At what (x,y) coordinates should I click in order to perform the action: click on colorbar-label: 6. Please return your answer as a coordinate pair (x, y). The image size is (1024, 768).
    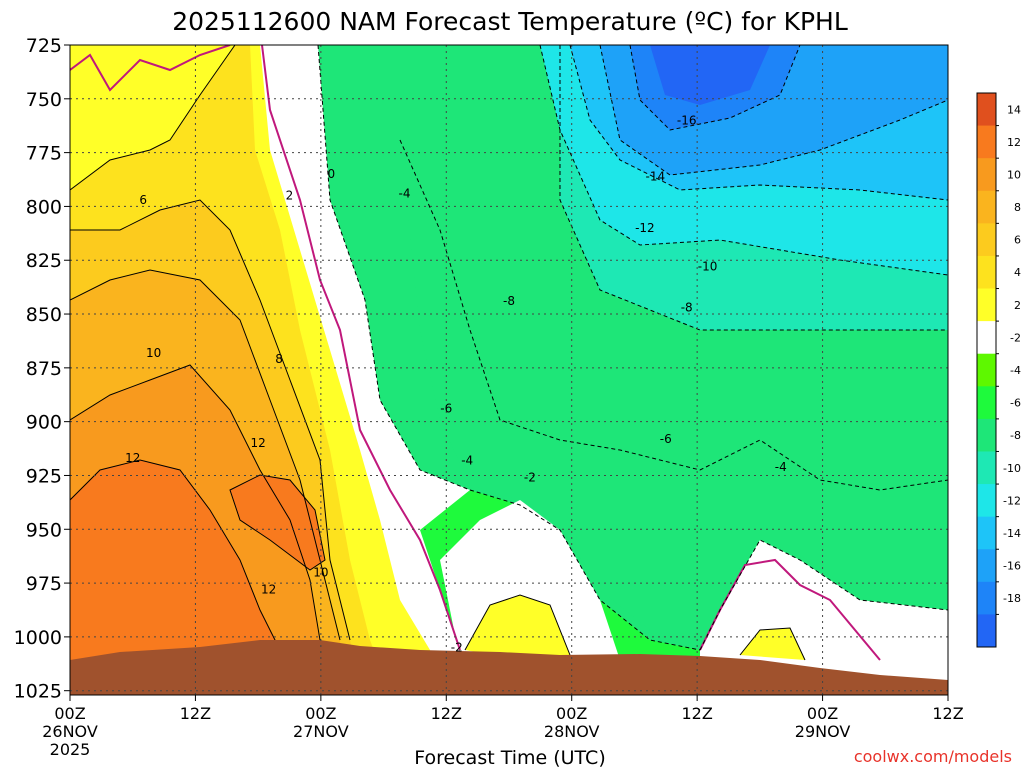
    Looking at the image, I should click on (1017, 240).